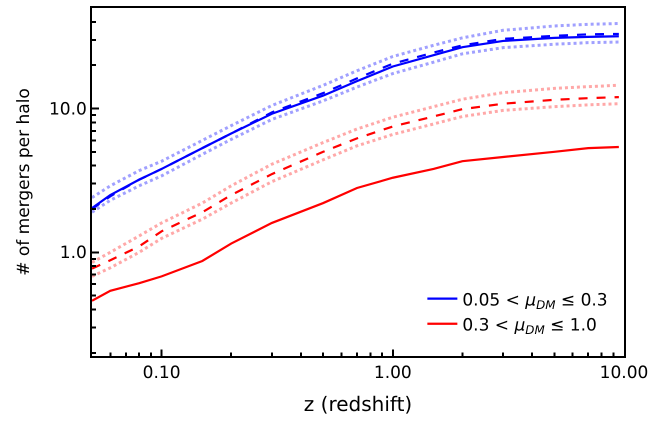 Image resolution: width=658 pixels, height=422 pixels. Describe the element at coordinates (161, 373) in the screenshot. I see `x-tick-label: 0.10` at that location.